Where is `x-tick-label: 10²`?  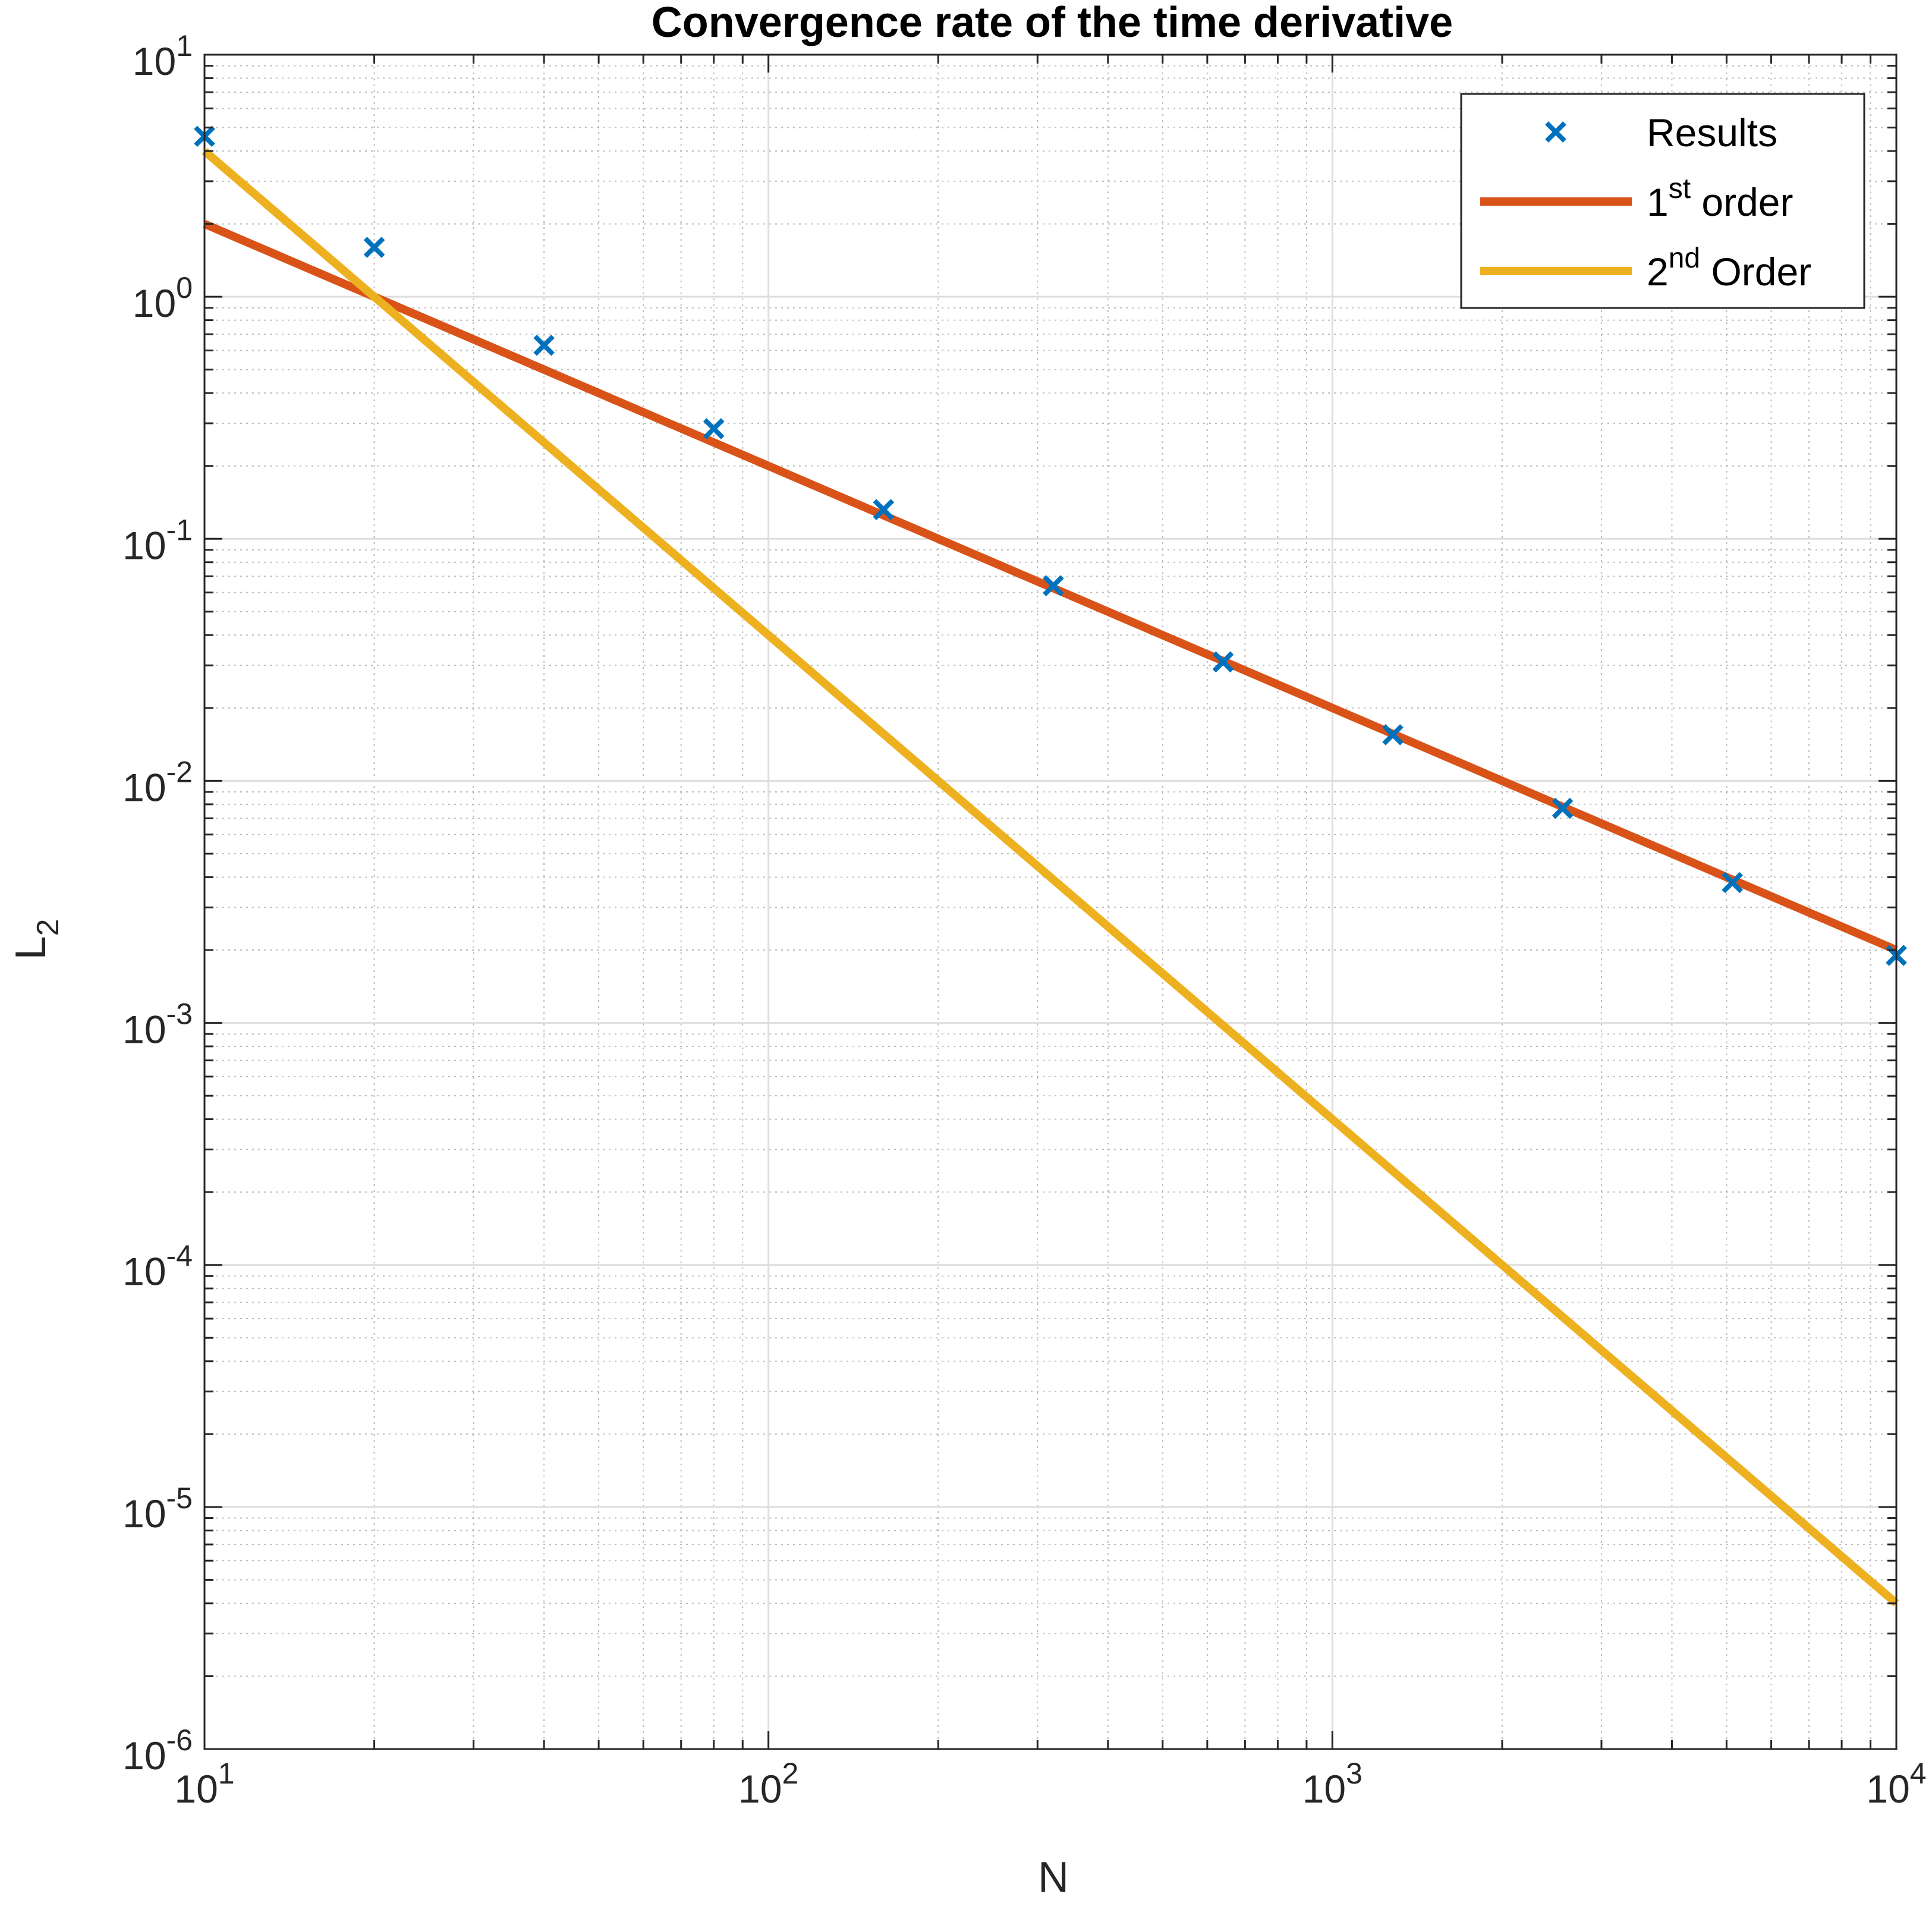 x-tick-label: 10² is located at coordinates (768, 1784).